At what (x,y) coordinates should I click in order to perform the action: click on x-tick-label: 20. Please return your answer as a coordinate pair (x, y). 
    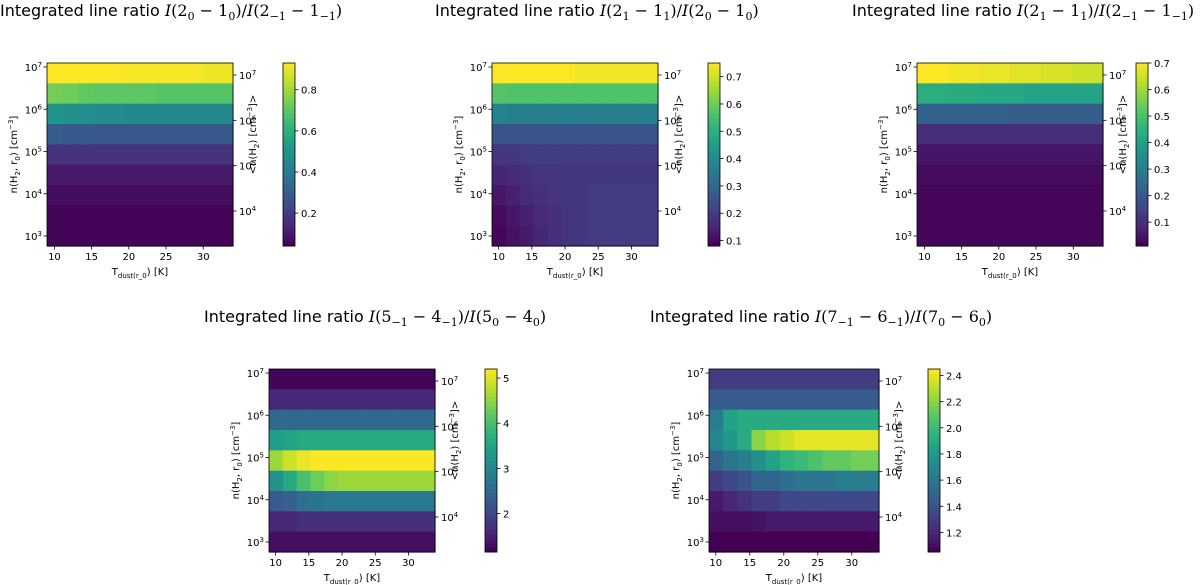
    Looking at the image, I should click on (998, 257).